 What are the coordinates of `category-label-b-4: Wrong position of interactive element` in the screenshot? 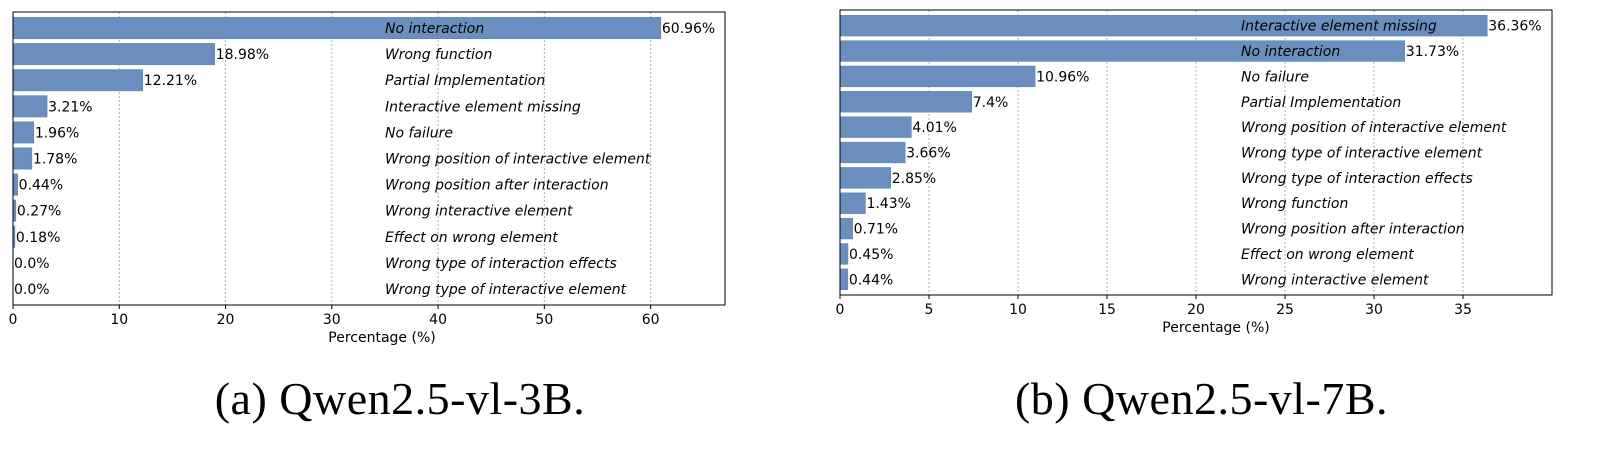 It's located at (1374, 128).